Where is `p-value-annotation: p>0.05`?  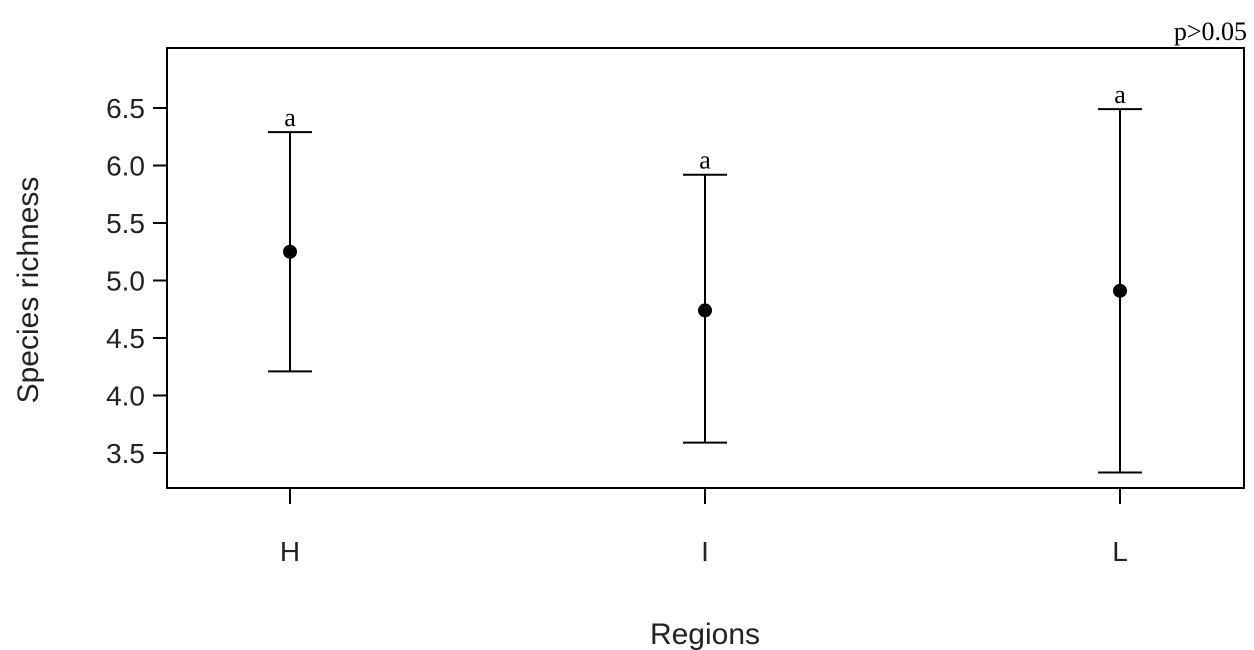 p-value-annotation: p>0.05 is located at coordinates (1210, 31).